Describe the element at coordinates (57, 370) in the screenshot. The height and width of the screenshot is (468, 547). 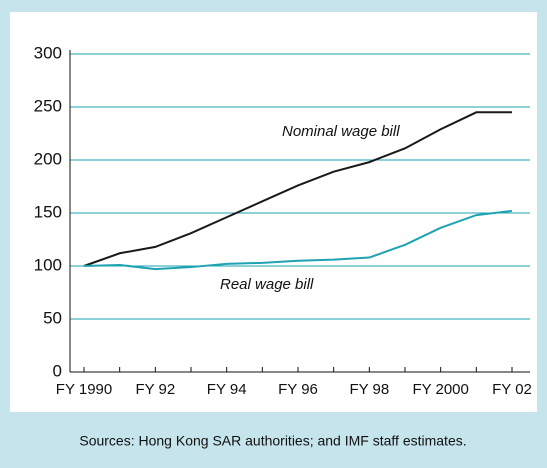
I see `y-tick-label: 0` at that location.